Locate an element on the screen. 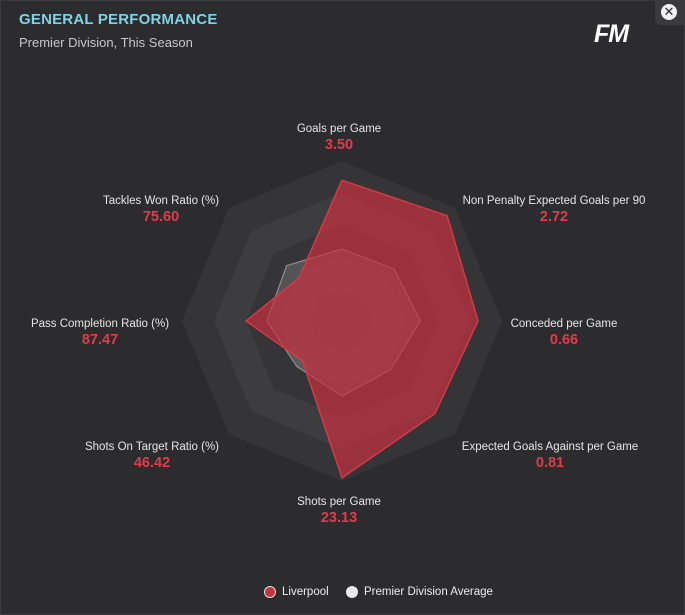  axis-value: 87.47 is located at coordinates (100, 340).